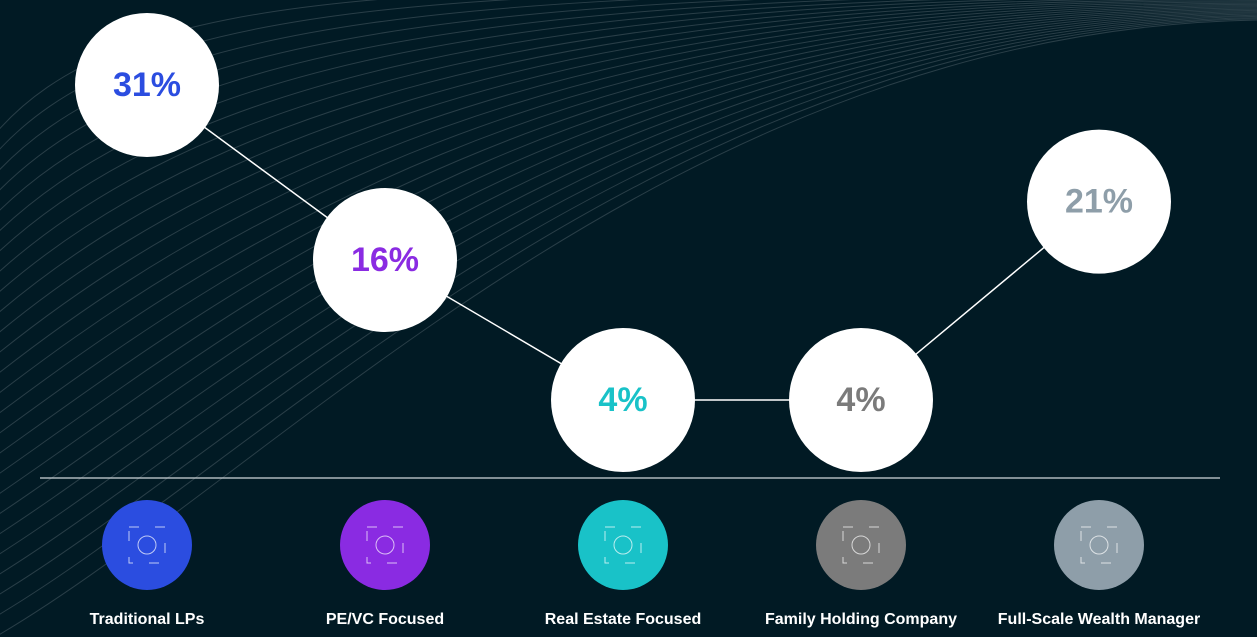 This screenshot has width=1257, height=637. I want to click on value-label: 16%, so click(385, 260).